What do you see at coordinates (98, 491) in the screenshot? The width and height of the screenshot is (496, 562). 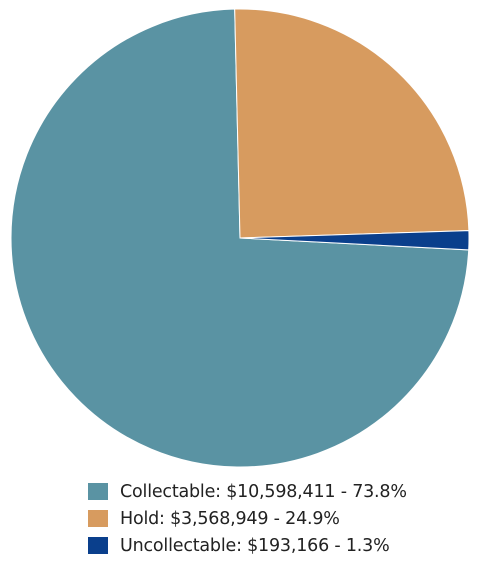 I see `legend-swatch-collectable` at bounding box center [98, 491].